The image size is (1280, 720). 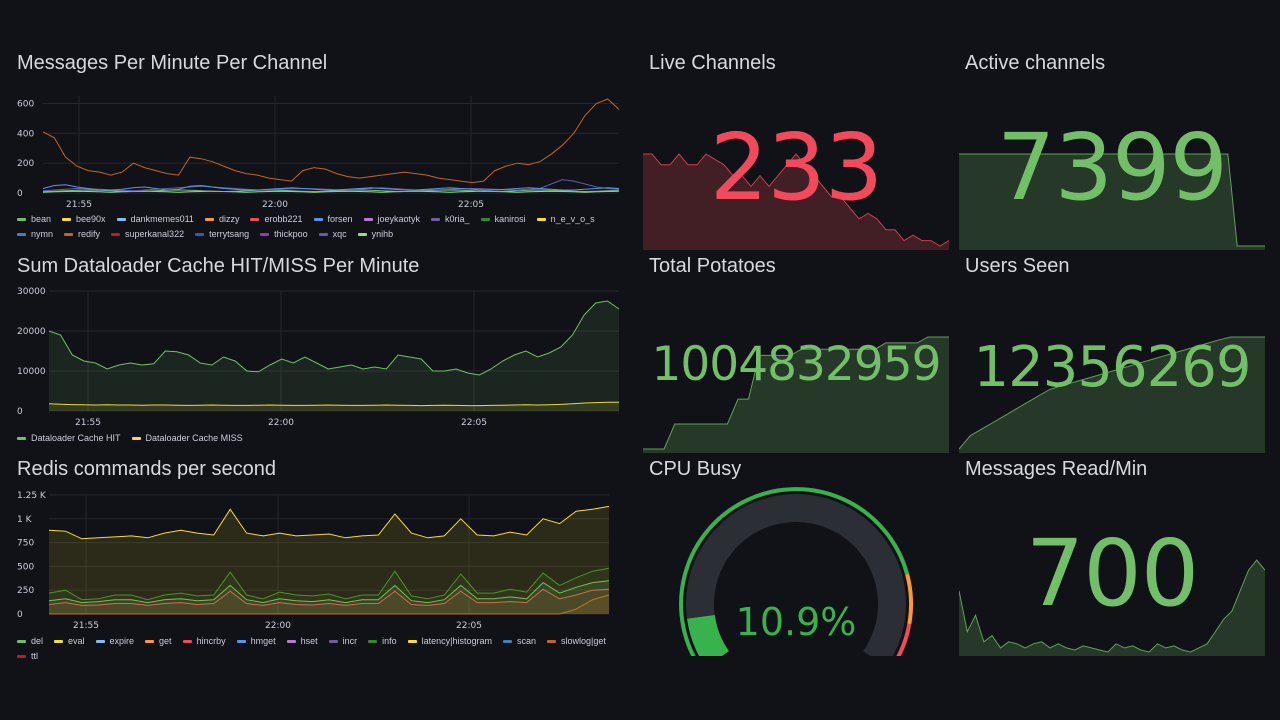 What do you see at coordinates (281, 423) in the screenshot?
I see `x-tick-label: 22:00` at bounding box center [281, 423].